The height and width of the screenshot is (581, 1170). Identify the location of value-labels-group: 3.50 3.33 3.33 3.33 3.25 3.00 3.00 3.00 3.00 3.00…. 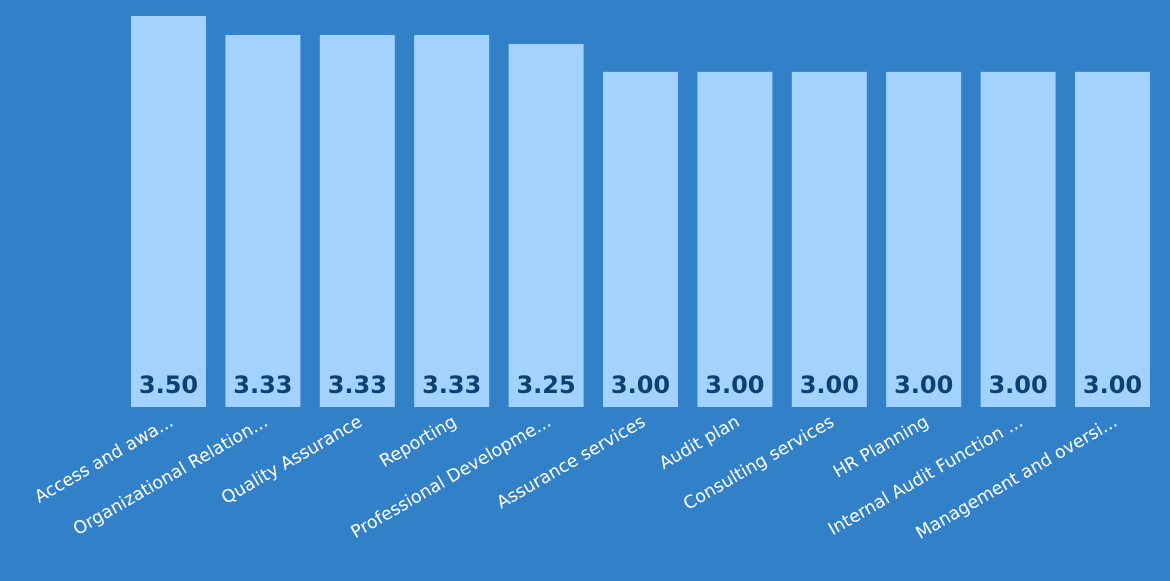
(640, 385).